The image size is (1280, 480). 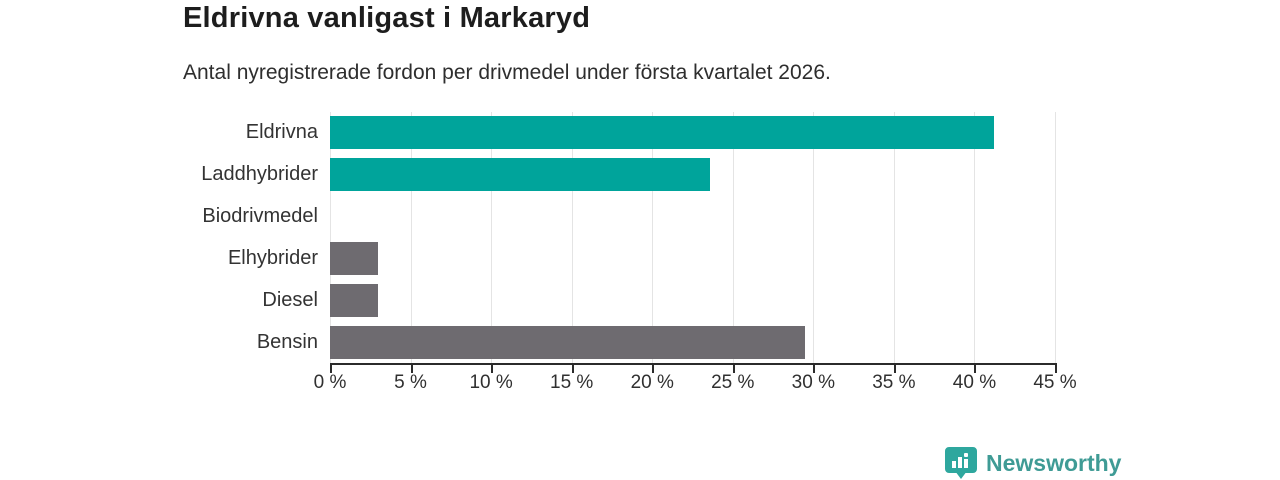 What do you see at coordinates (260, 216) in the screenshot?
I see `category-label: Biodrivmedel` at bounding box center [260, 216].